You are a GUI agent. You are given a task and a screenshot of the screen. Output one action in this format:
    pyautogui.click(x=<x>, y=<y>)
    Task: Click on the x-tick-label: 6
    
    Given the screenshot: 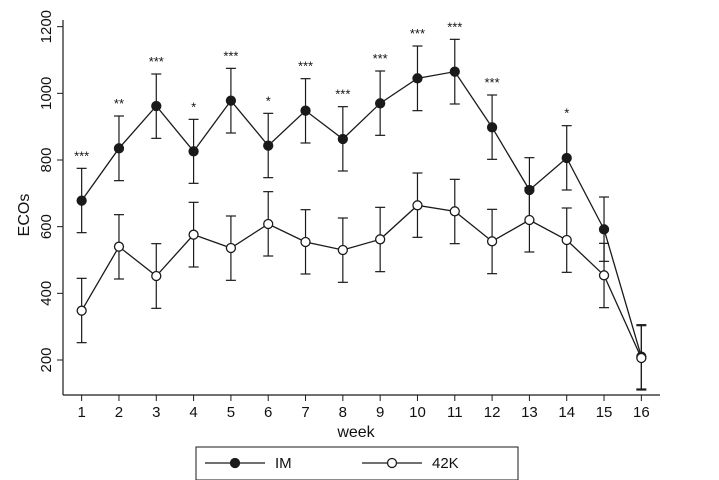 What is the action you would take?
    pyautogui.click(x=268, y=412)
    